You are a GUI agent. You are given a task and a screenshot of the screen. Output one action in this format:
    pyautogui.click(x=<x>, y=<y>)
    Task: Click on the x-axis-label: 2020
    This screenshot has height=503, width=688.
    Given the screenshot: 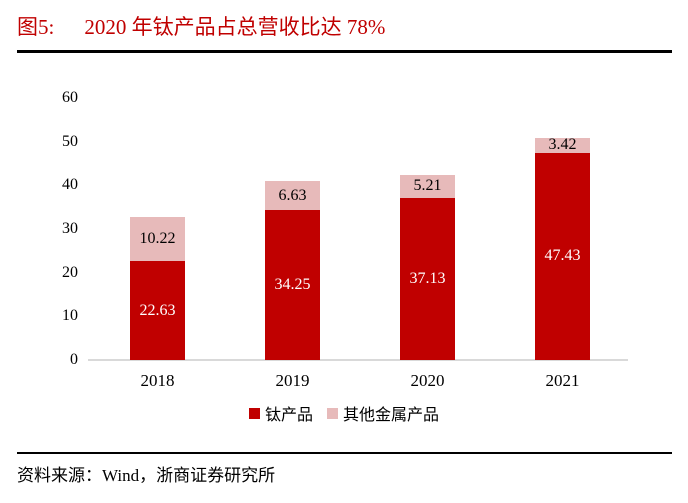 What is the action you would take?
    pyautogui.click(x=427, y=380)
    